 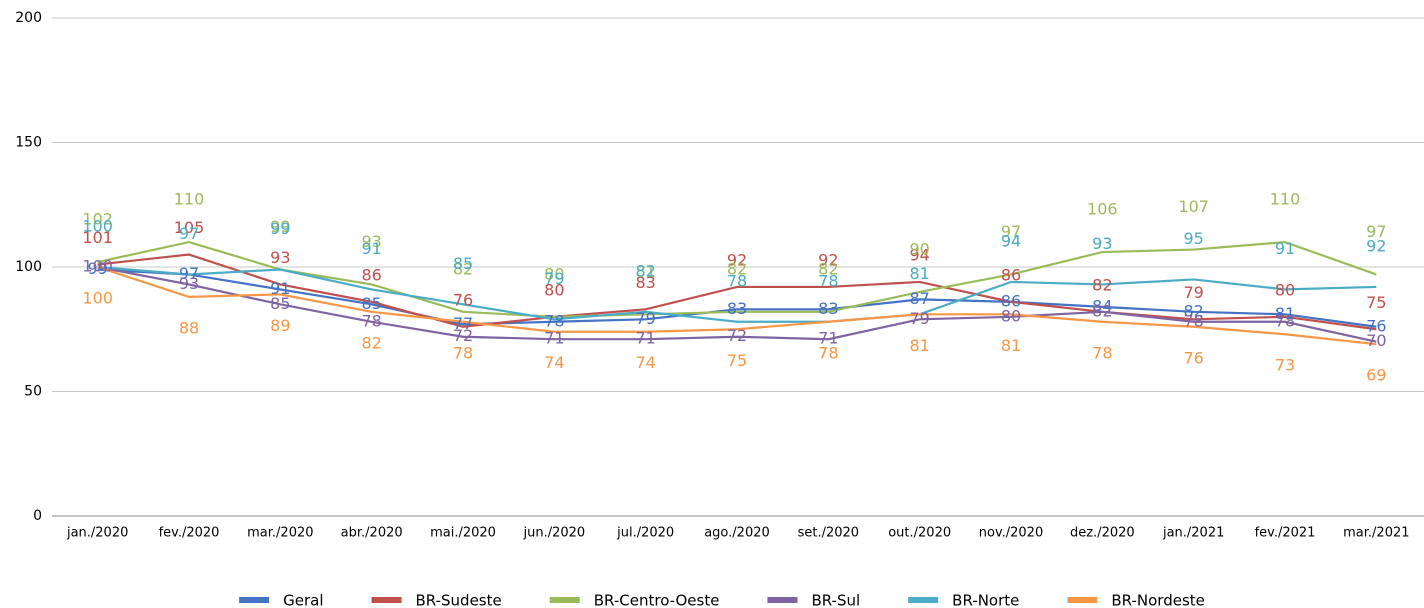 What do you see at coordinates (1285, 365) in the screenshot?
I see `data-label: 73` at bounding box center [1285, 365].